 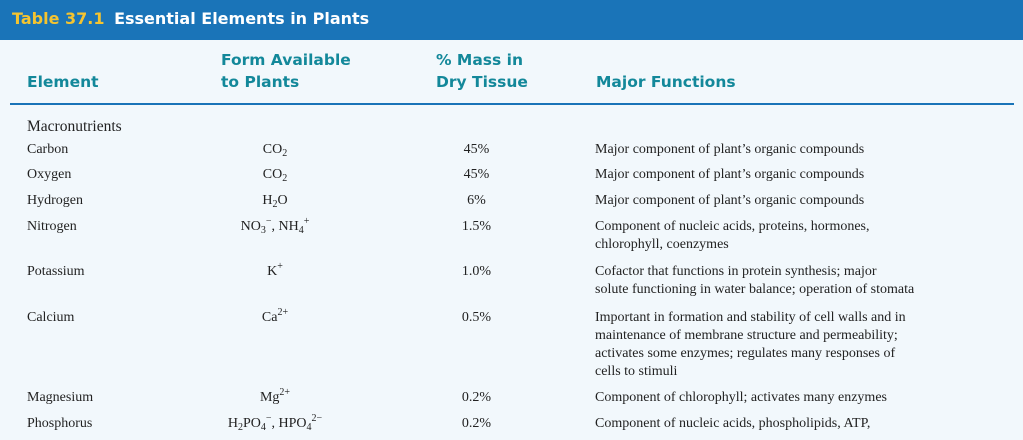 I want to click on cell-element: Magnesium, so click(x=60, y=397).